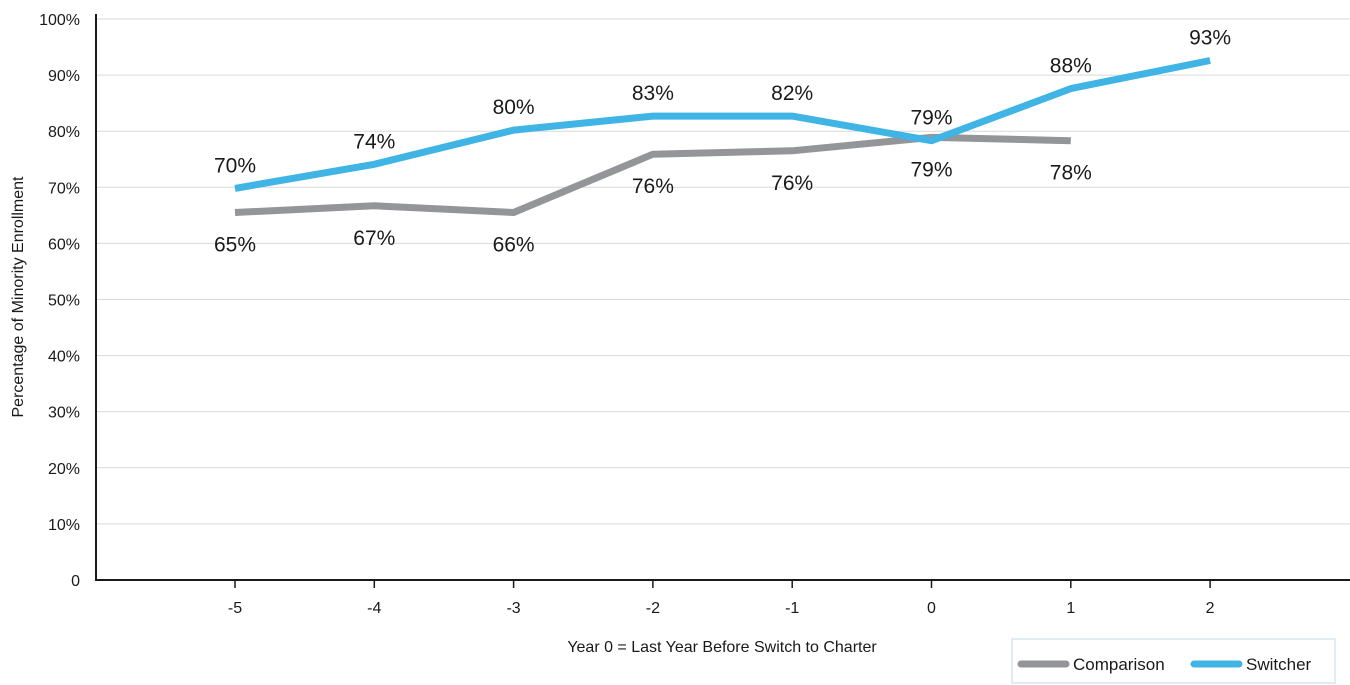 The width and height of the screenshot is (1350, 685). Describe the element at coordinates (931, 608) in the screenshot. I see `x-tick-label: 0` at that location.